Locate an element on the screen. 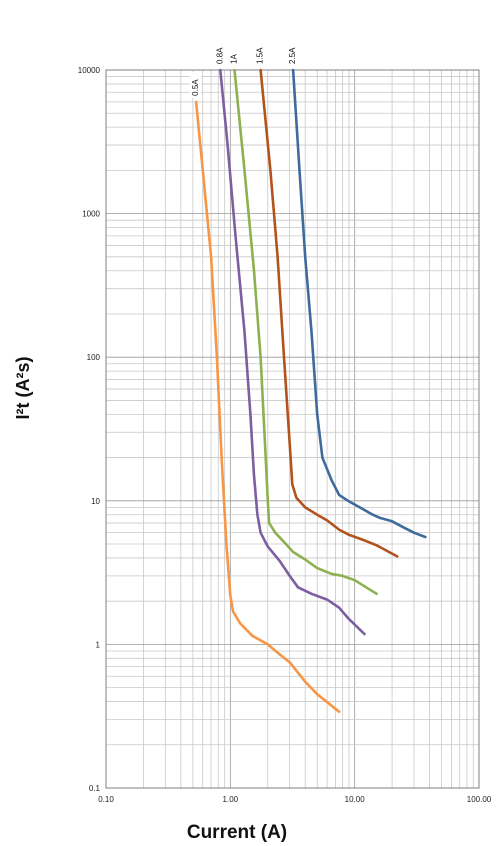 This screenshot has height=846, width=496. y-tick-label: 1000 is located at coordinates (91, 214).